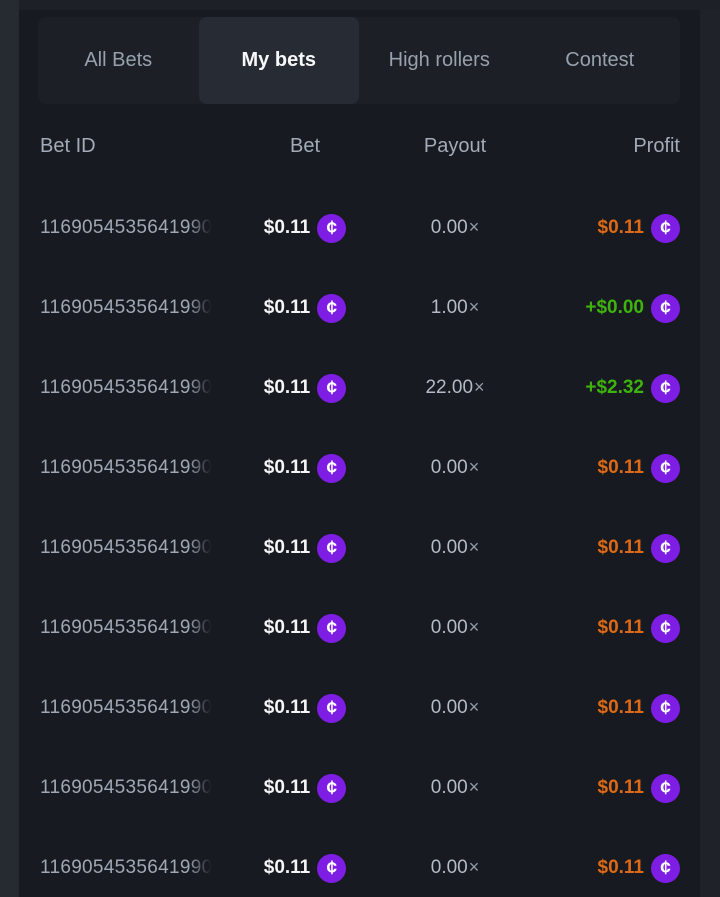 The height and width of the screenshot is (897, 720). I want to click on table-header-row: Bet ID Bet Payout Profit, so click(359, 146).